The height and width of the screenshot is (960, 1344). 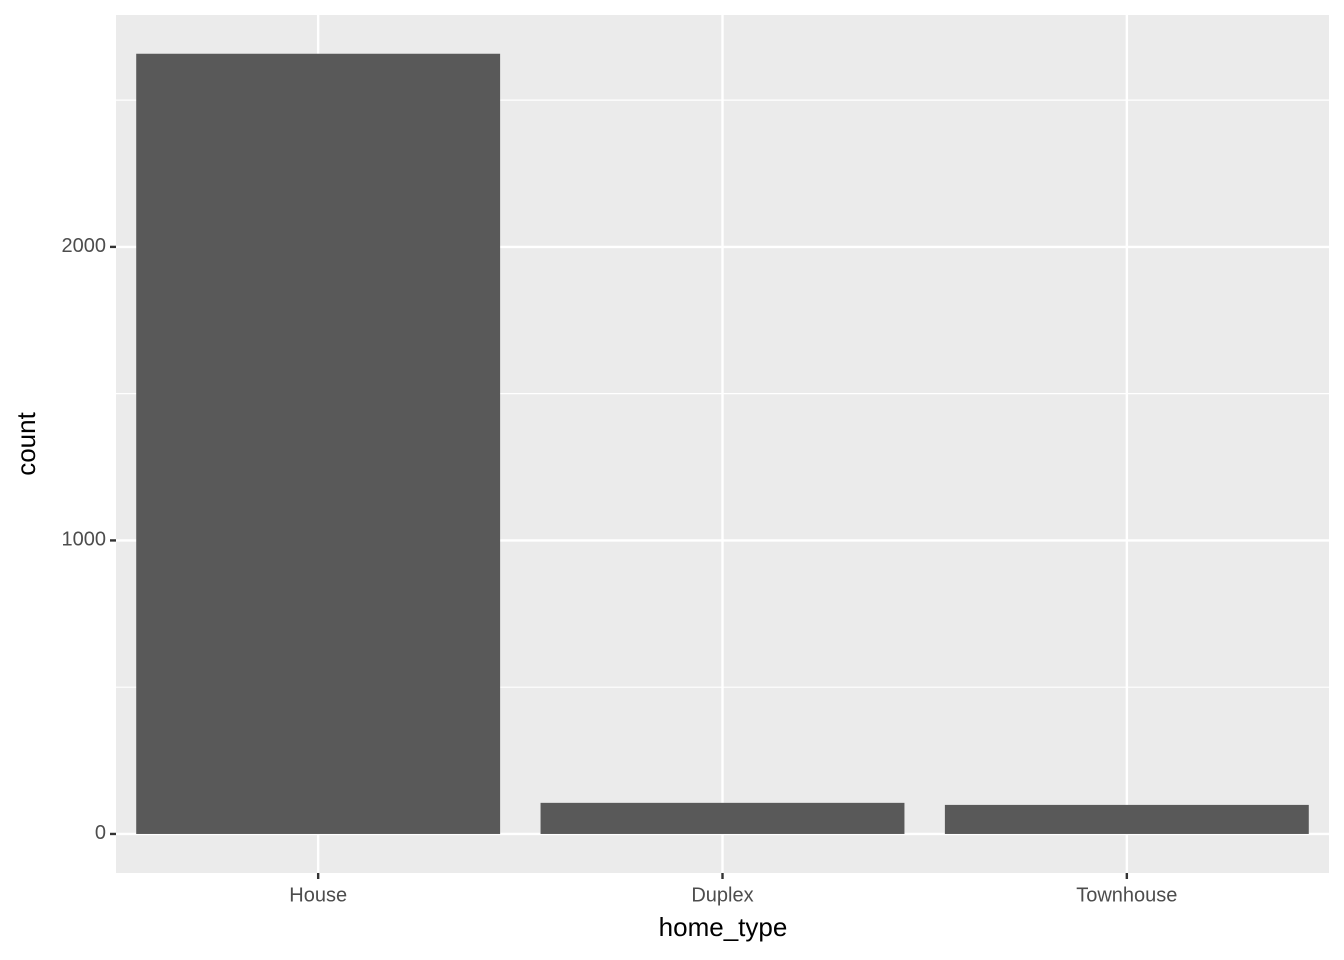 I want to click on y-tick-label: 2000, so click(x=84, y=246).